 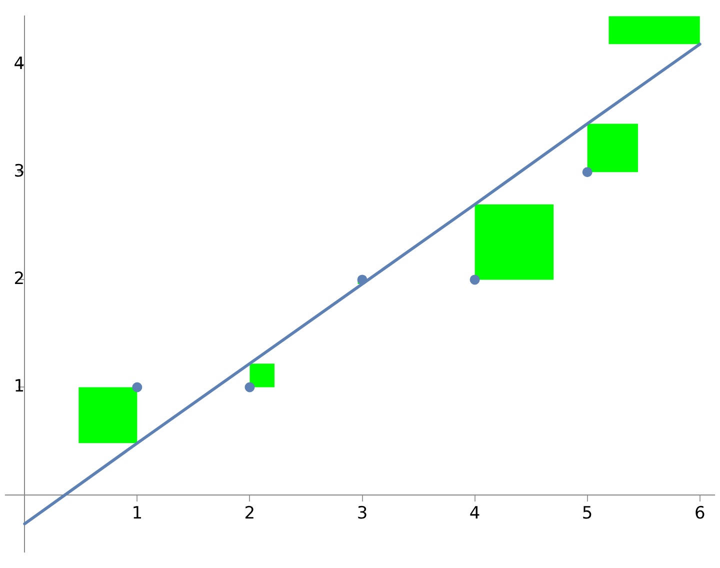 I want to click on x-tick-label: 6, so click(x=700, y=513).